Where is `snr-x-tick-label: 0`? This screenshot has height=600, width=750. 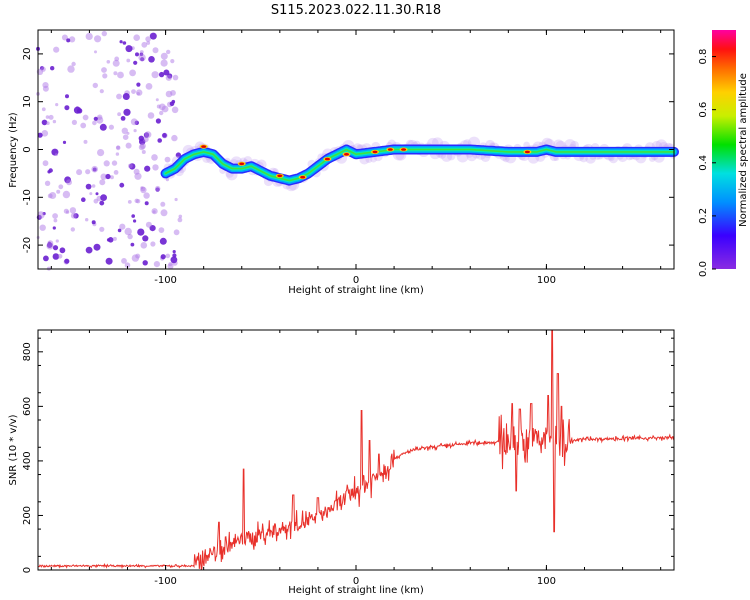
snr-x-tick-label: 0 is located at coordinates (356, 581).